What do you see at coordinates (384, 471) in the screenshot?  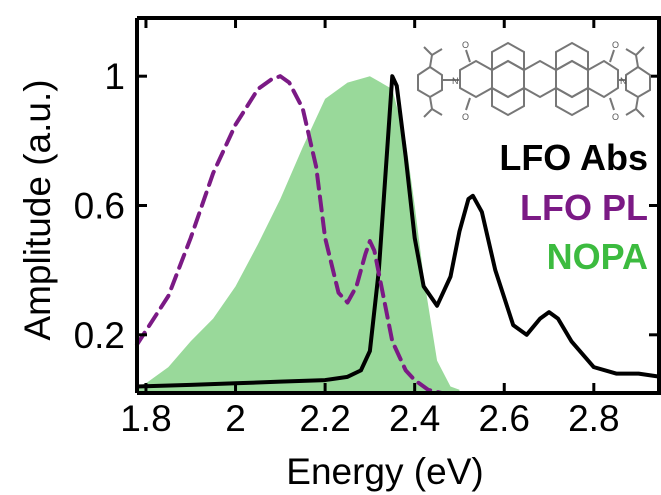 I see `x-axis-title: Energy (eV)` at bounding box center [384, 471].